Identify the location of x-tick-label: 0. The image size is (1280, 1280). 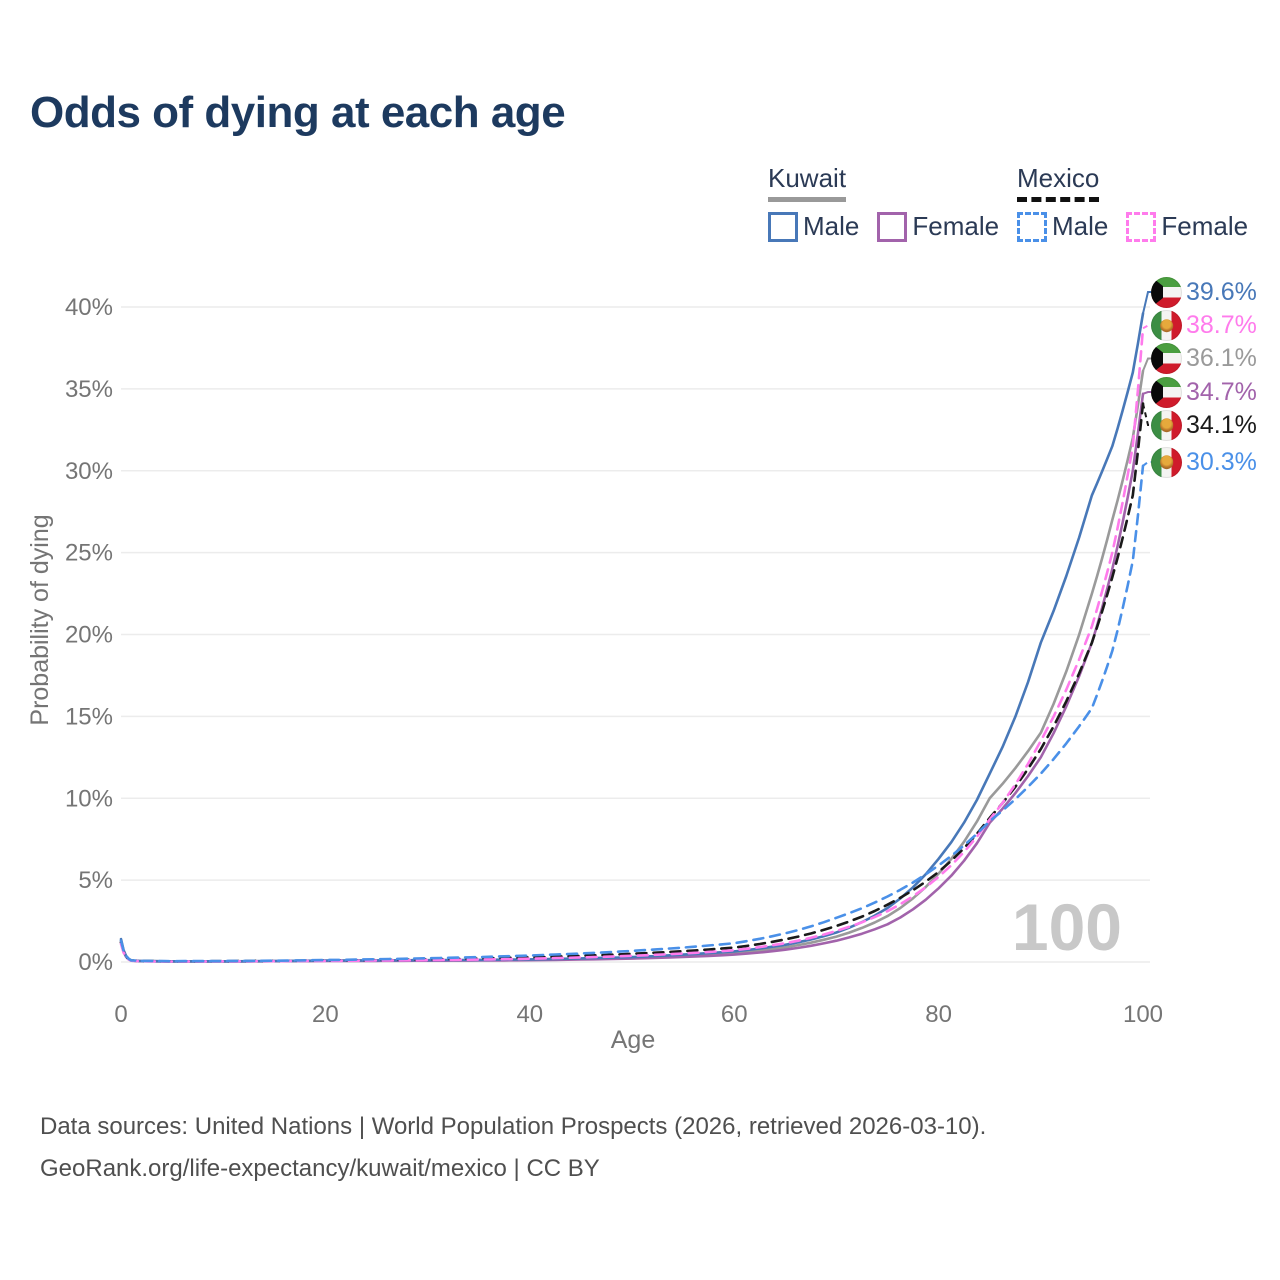
(120, 1014).